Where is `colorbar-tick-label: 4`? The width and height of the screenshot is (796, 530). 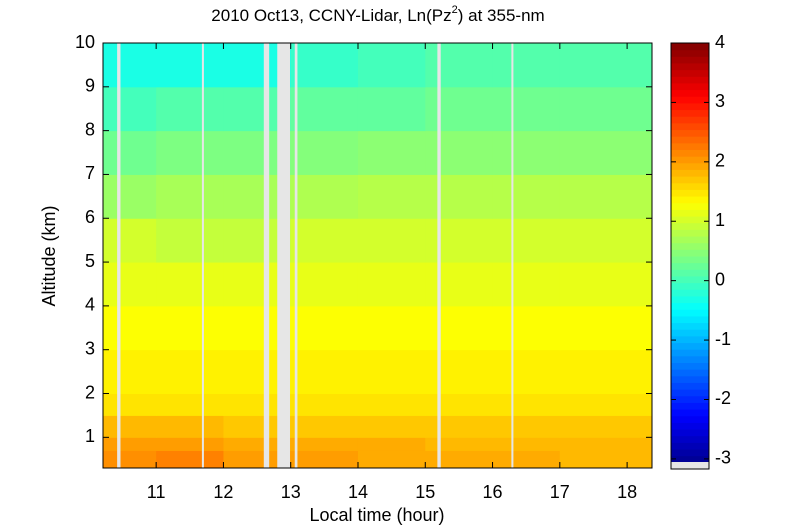
colorbar-tick-label: 4 is located at coordinates (720, 42).